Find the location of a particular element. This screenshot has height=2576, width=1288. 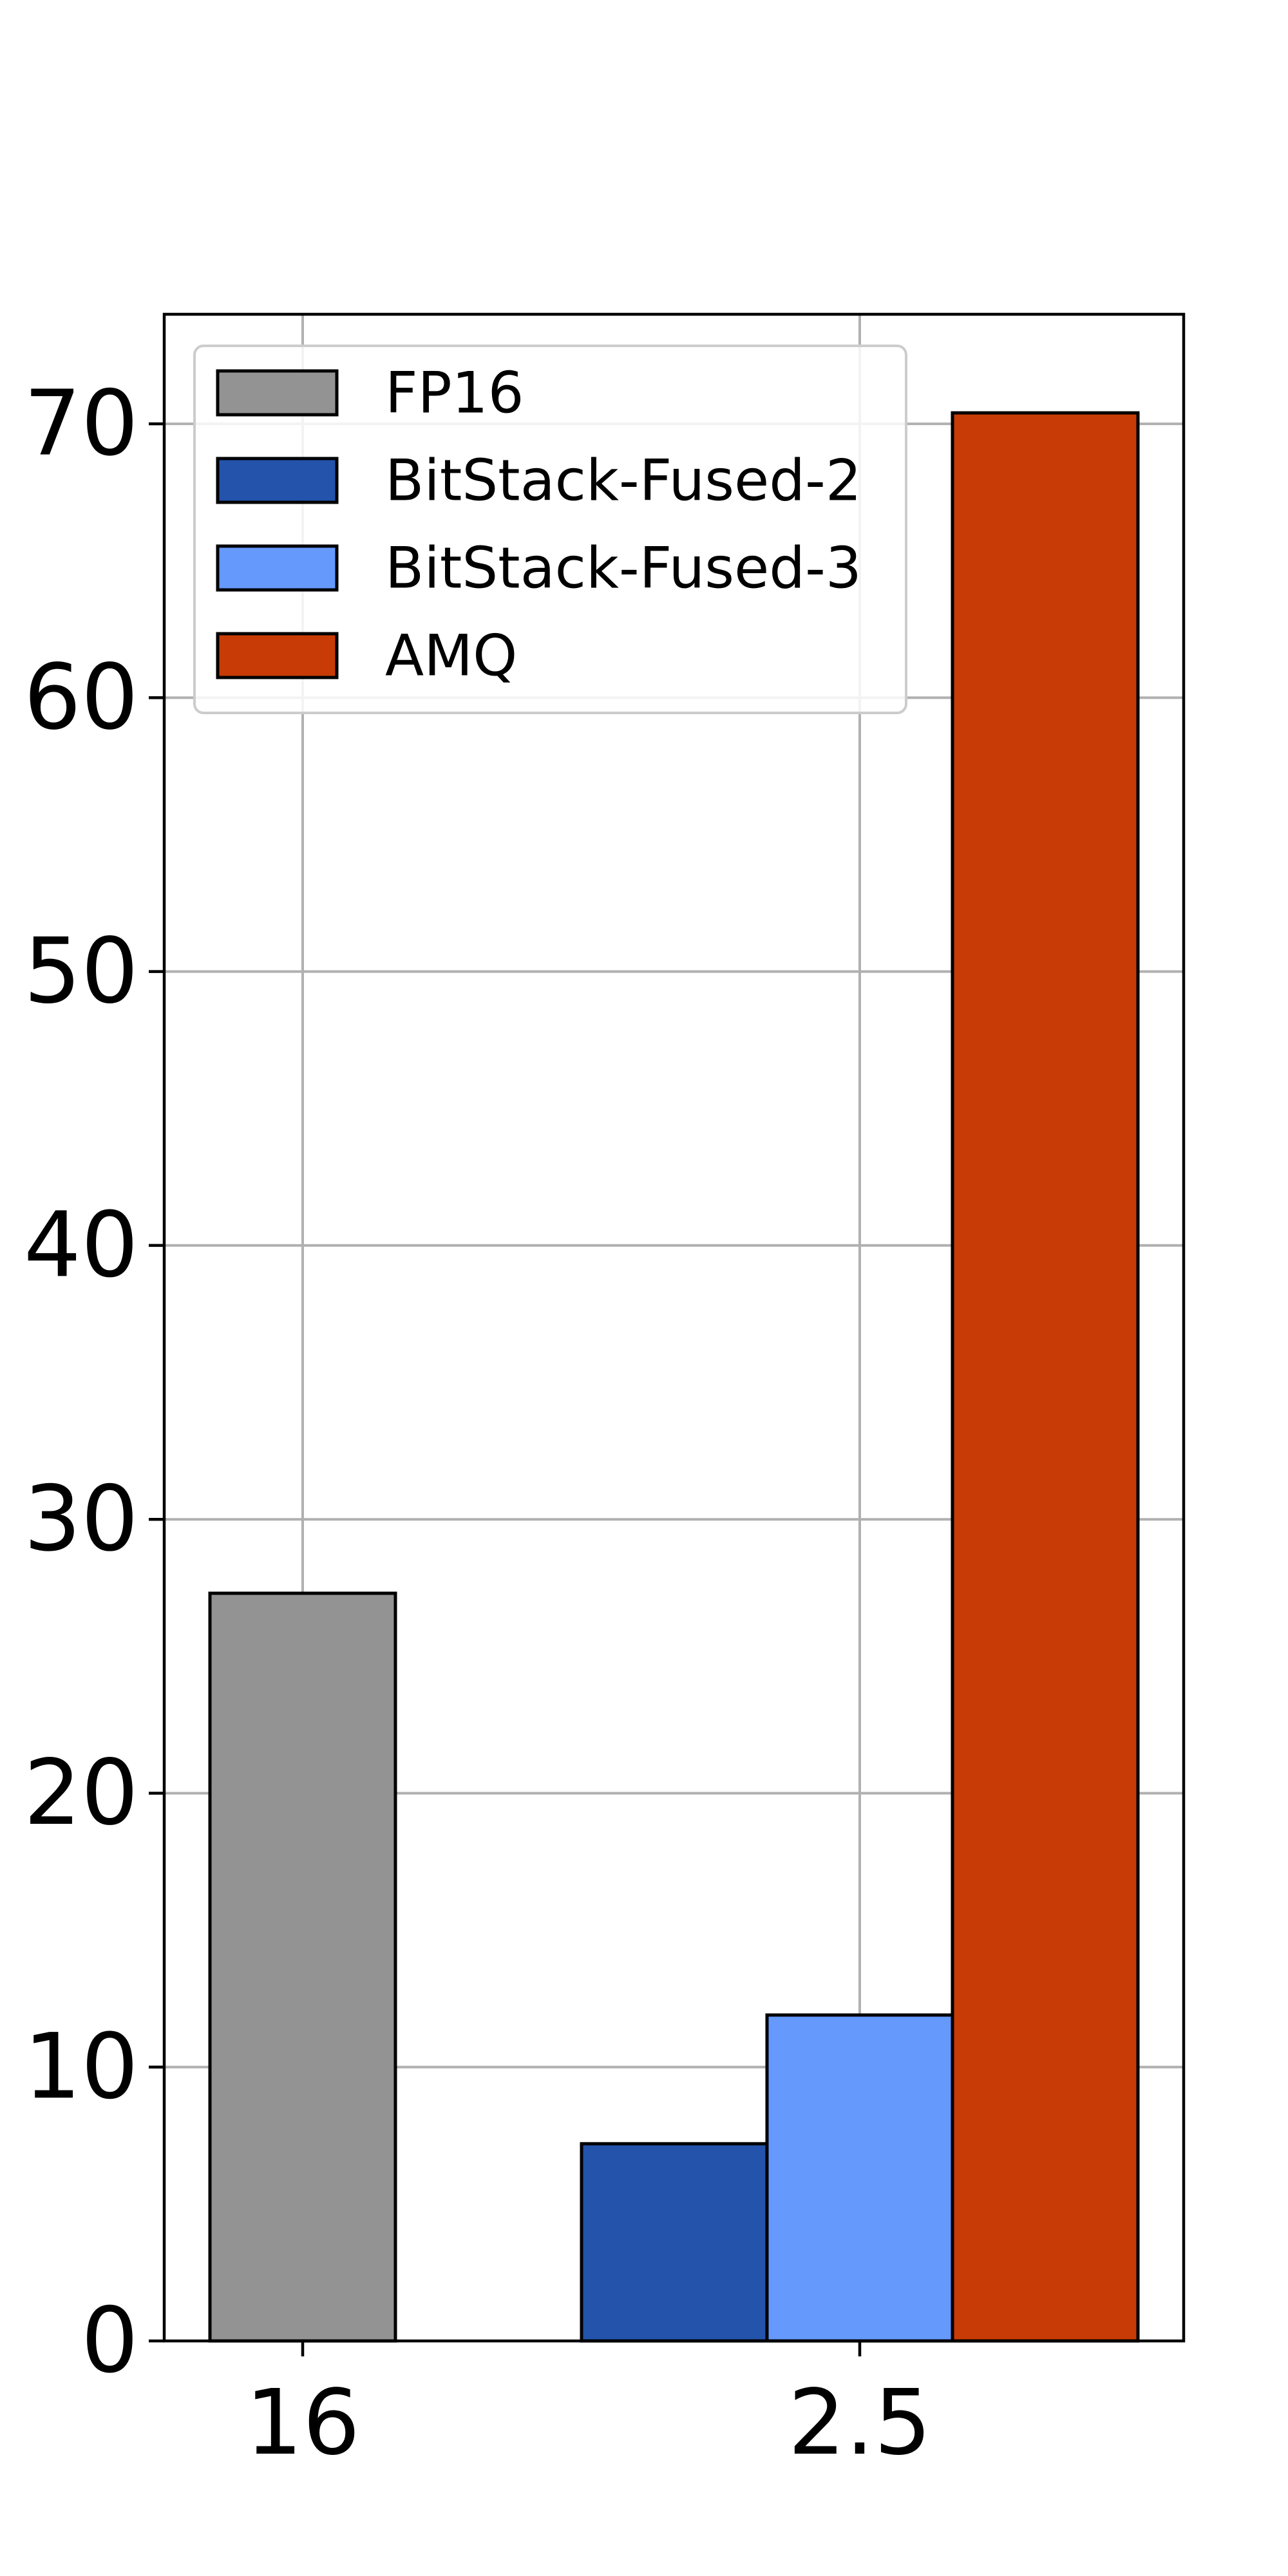

legend-label: BitStack-Fused-3 is located at coordinates (623, 568).